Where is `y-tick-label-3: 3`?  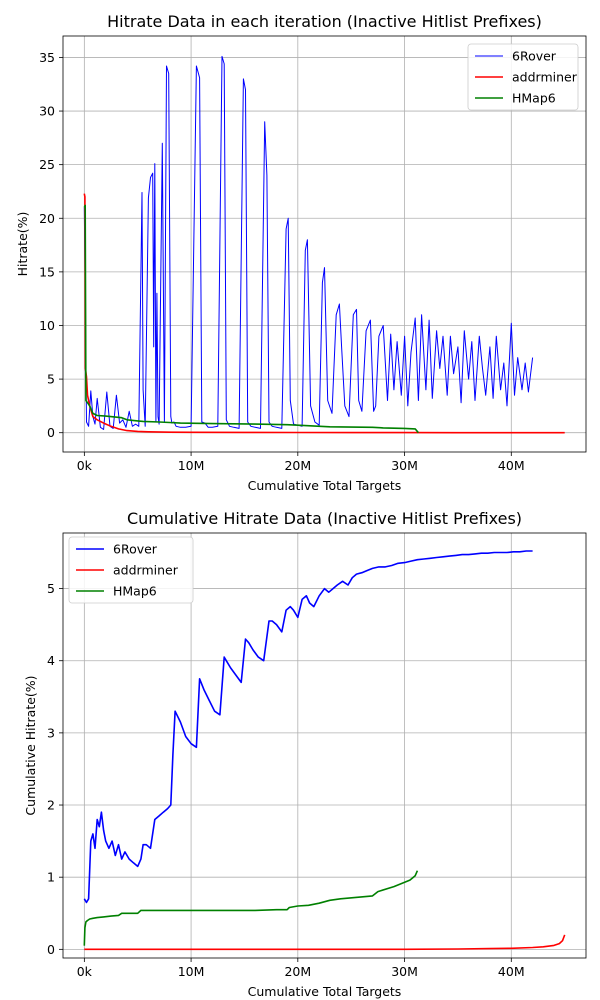 y-tick-label-3: 3 is located at coordinates (51, 732).